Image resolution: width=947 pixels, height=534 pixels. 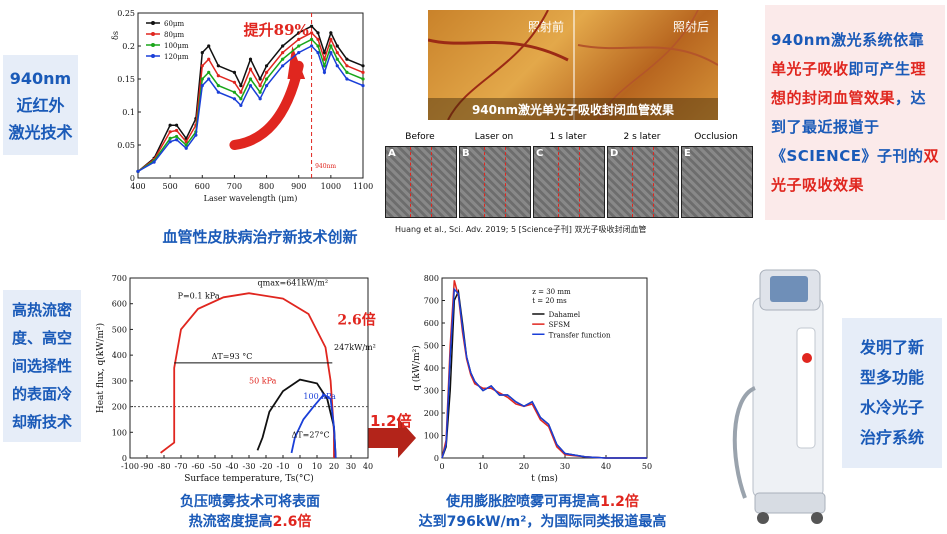 I want to click on invention-line: 型多功能, so click(x=891, y=377).